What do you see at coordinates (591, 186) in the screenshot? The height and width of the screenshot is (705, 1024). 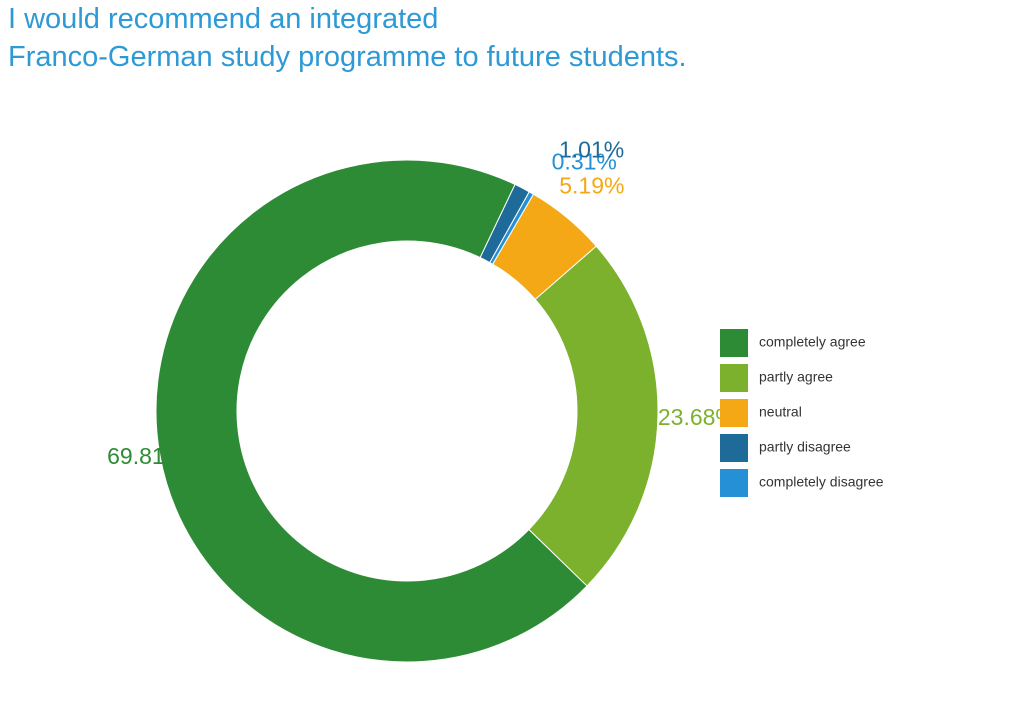 I see `slice-label-neutral: 5.19%` at bounding box center [591, 186].